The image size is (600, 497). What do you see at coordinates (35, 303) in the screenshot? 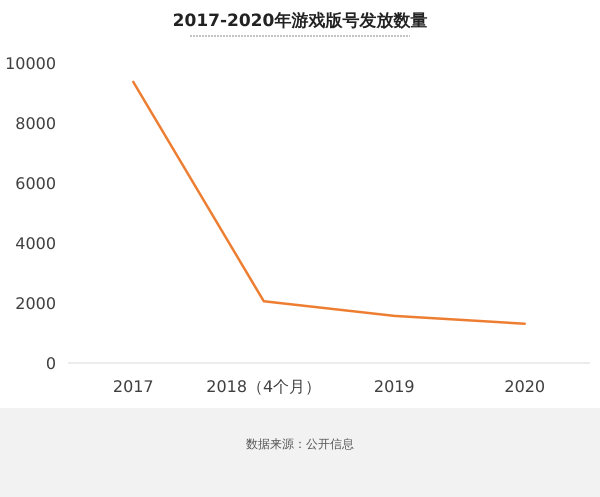
I see `y-tick-label: 2000` at bounding box center [35, 303].